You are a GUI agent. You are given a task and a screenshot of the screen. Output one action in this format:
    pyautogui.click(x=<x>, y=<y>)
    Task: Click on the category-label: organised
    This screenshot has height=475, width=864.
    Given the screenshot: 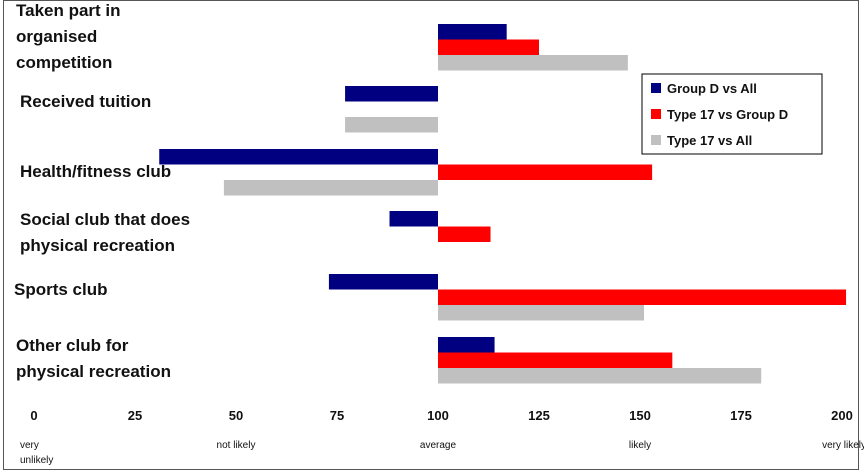 What is the action you would take?
    pyautogui.click(x=56, y=36)
    